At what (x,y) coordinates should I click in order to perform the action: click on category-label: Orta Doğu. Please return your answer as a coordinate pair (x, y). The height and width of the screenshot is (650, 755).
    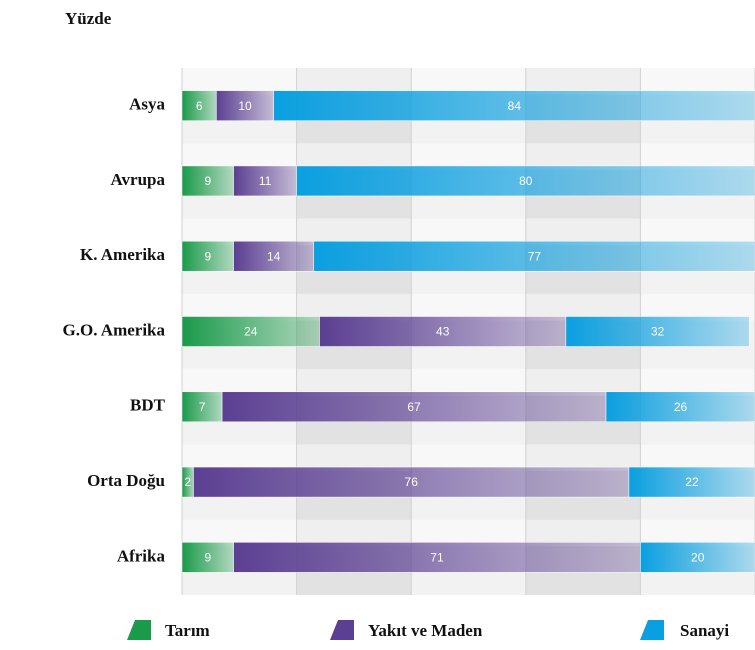
    Looking at the image, I should click on (126, 480).